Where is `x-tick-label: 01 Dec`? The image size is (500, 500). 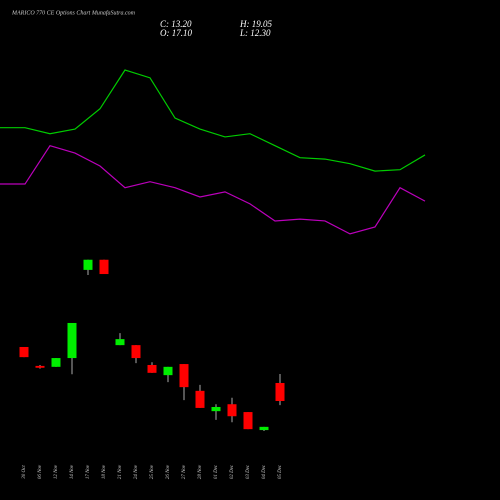
x-tick-label: 01 Dec is located at coordinates (216, 471).